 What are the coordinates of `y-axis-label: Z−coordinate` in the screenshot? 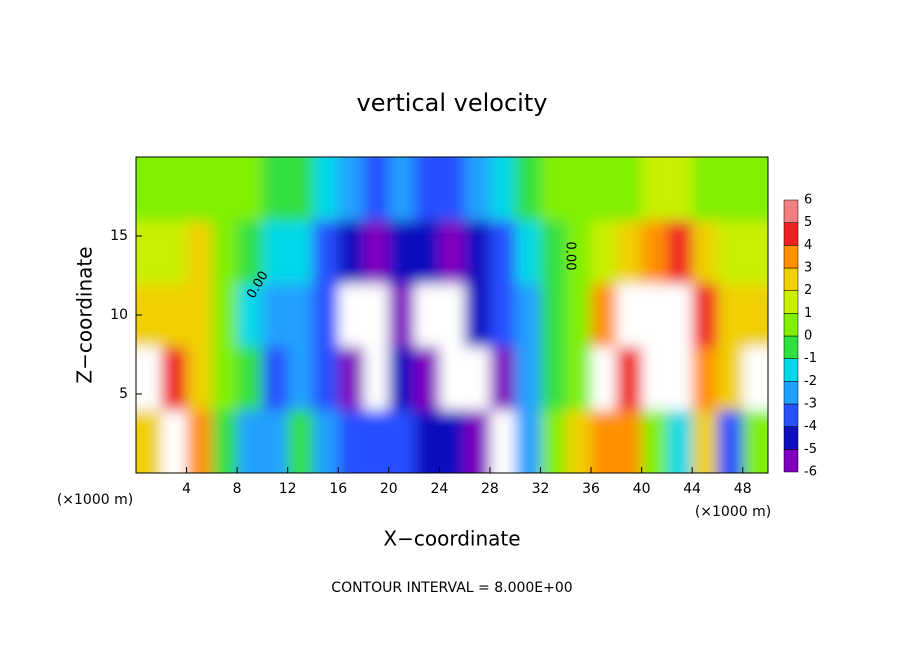 It's located at (85, 314).